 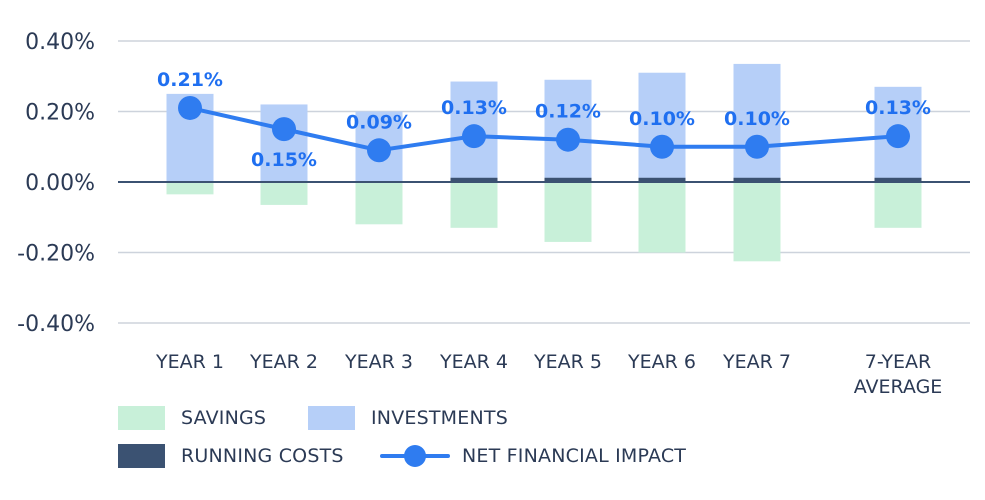 What do you see at coordinates (189, 362) in the screenshot?
I see `x-tick-label: YEAR 1` at bounding box center [189, 362].